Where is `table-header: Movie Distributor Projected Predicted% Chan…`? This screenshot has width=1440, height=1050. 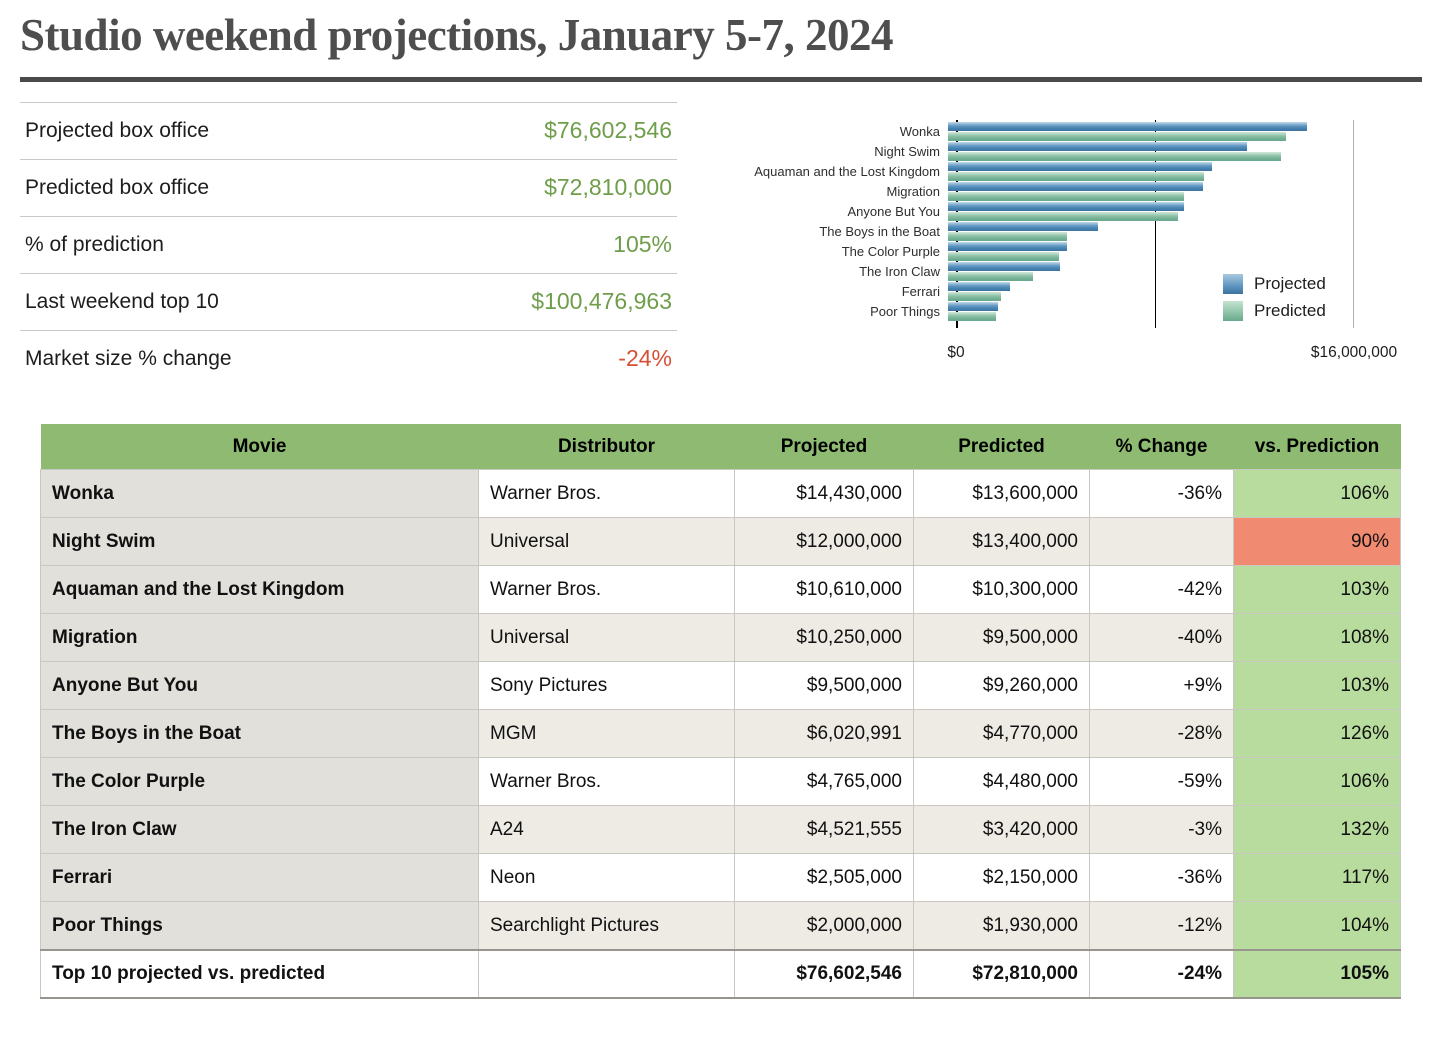 table-header: Movie Distributor Projected Predicted% Chan… is located at coordinates (720, 446).